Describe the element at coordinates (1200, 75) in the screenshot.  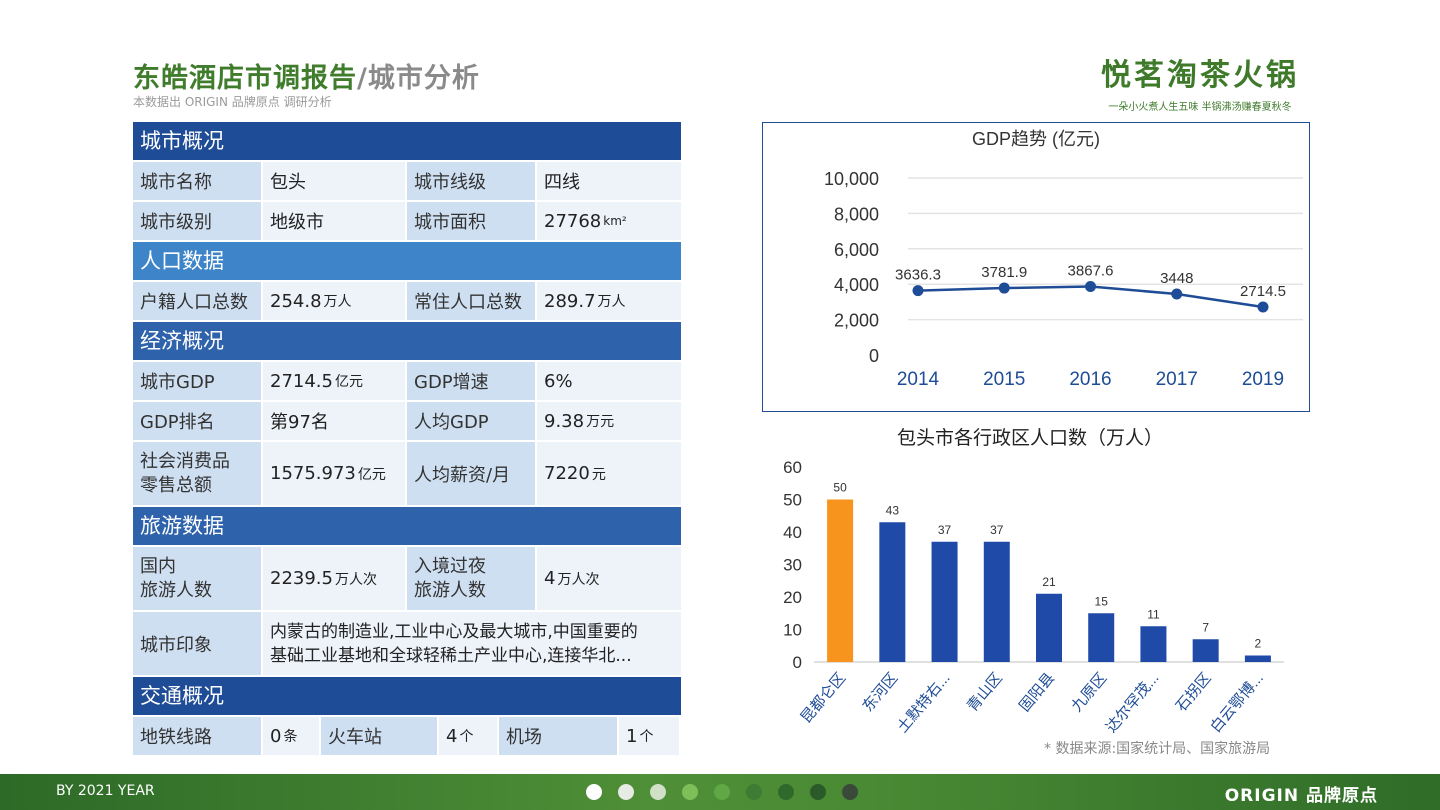
I see `brand-name: 悦茗淘茶火锅` at that location.